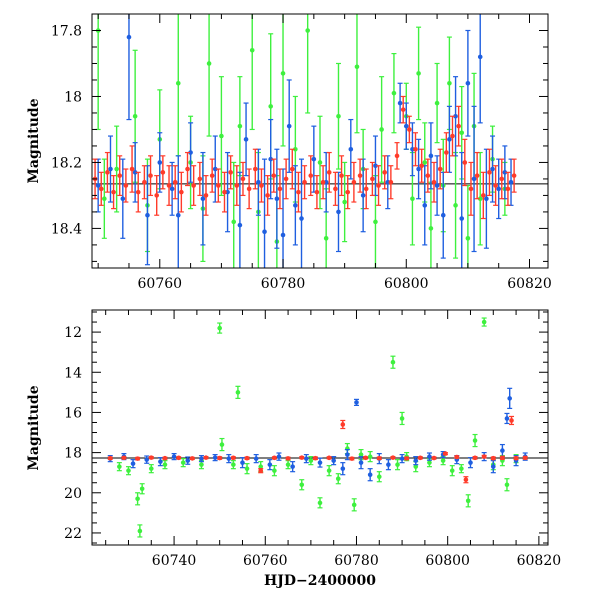 This screenshot has height=600, width=600. I want to click on x-tick-label: 60820, so click(529, 284).